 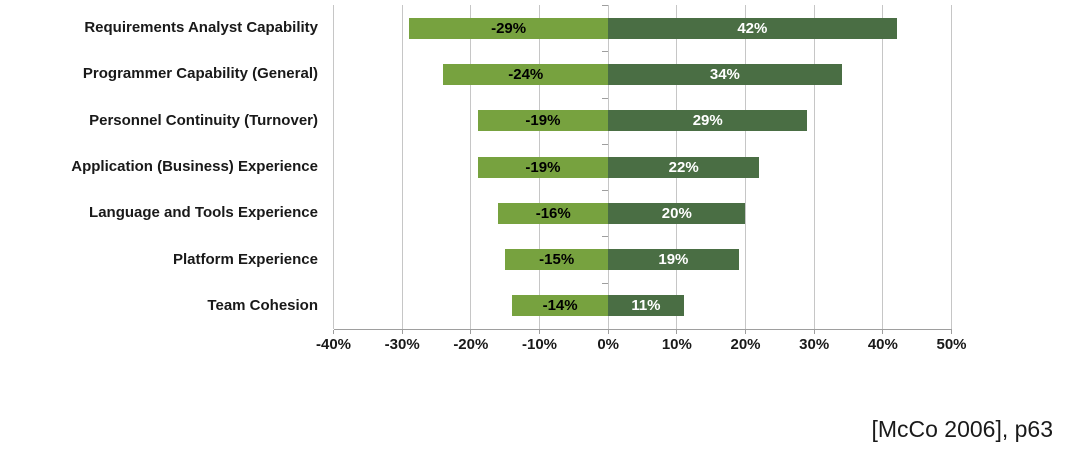 I want to click on bar-value-label: 42%, so click(x=752, y=28).